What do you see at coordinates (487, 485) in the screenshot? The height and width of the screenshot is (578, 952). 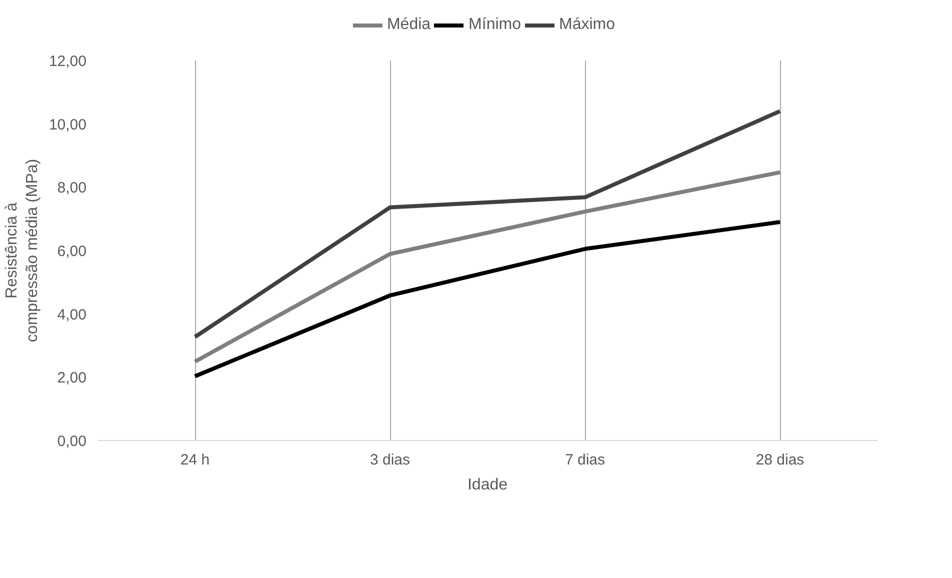 I see `x-axis-title: Idade` at bounding box center [487, 485].